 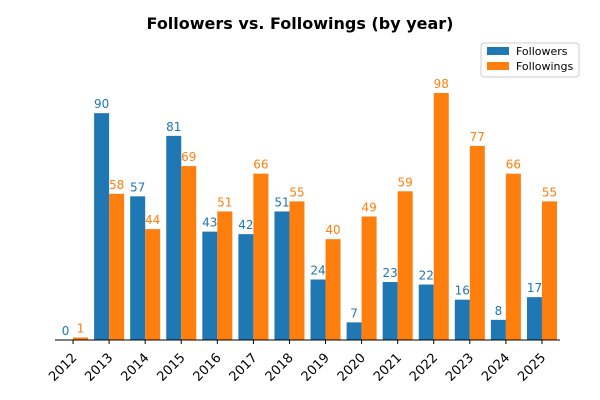 What do you see at coordinates (388, 368) in the screenshot?
I see `x-tick-label-2021: 2021` at bounding box center [388, 368].